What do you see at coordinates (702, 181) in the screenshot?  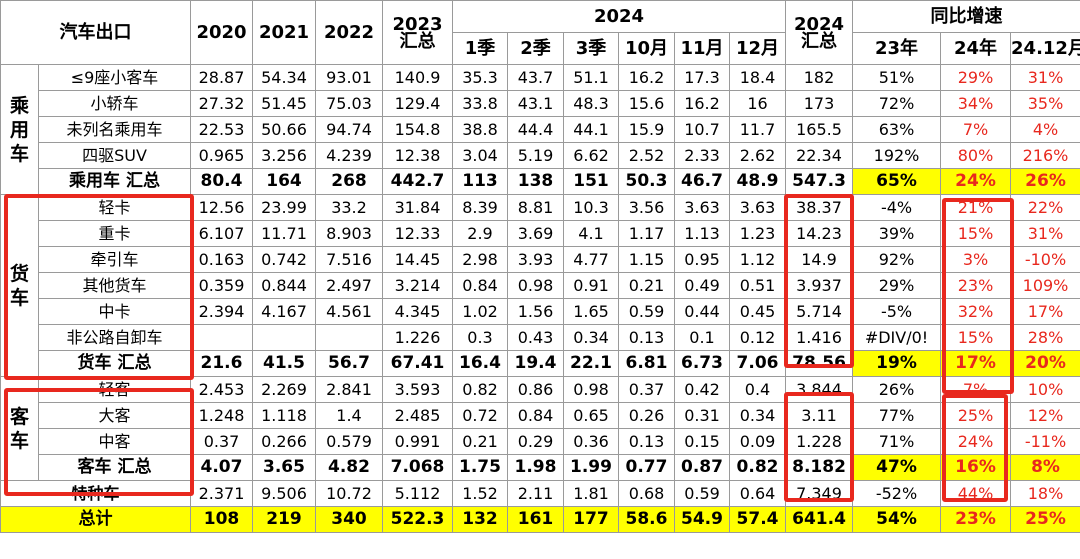 I see `cell: 46.7` at bounding box center [702, 181].